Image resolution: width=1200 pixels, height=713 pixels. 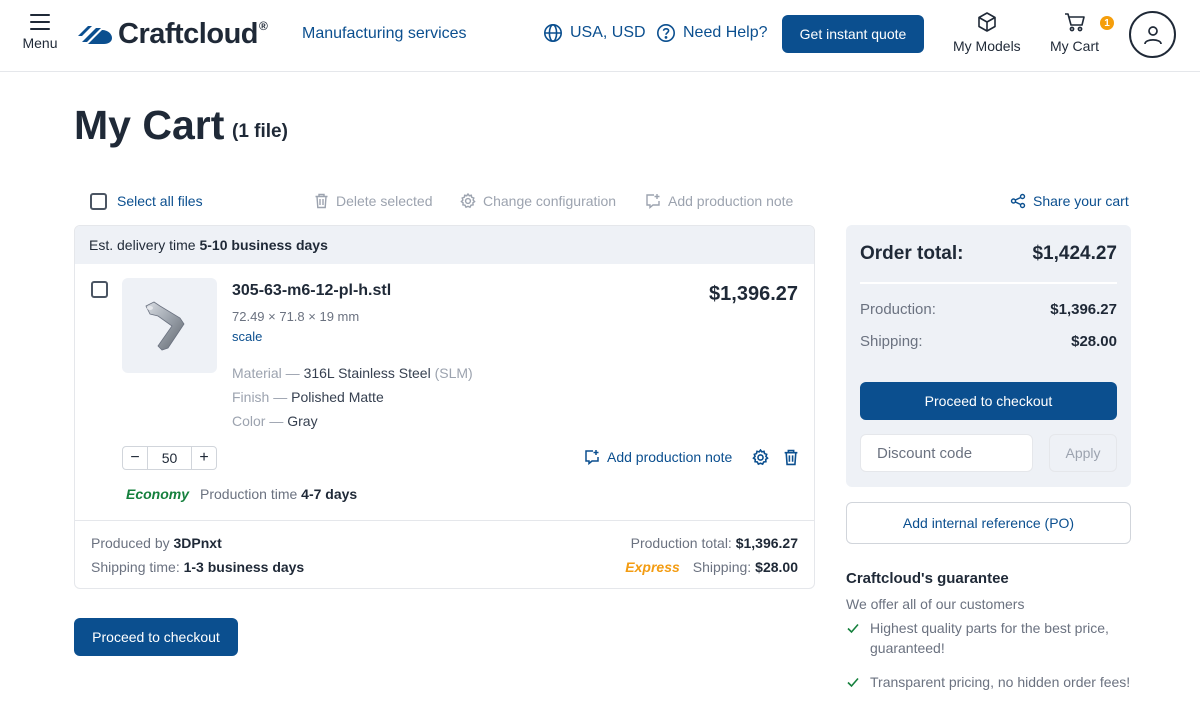 I want to click on my-models-link: My Models, so click(x=987, y=32).